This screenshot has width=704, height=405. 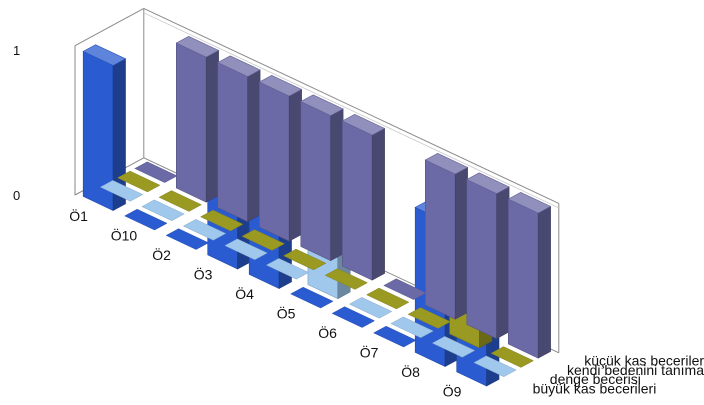 What do you see at coordinates (124, 235) in the screenshot?
I see `category-label: Ö10` at bounding box center [124, 235].